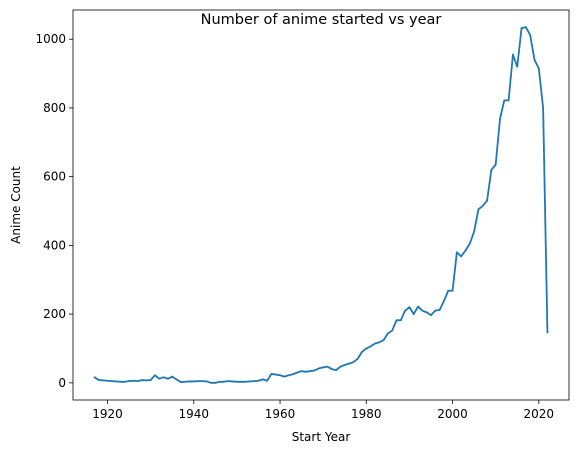  I want to click on x-axis-label: Start Year, so click(321, 437).